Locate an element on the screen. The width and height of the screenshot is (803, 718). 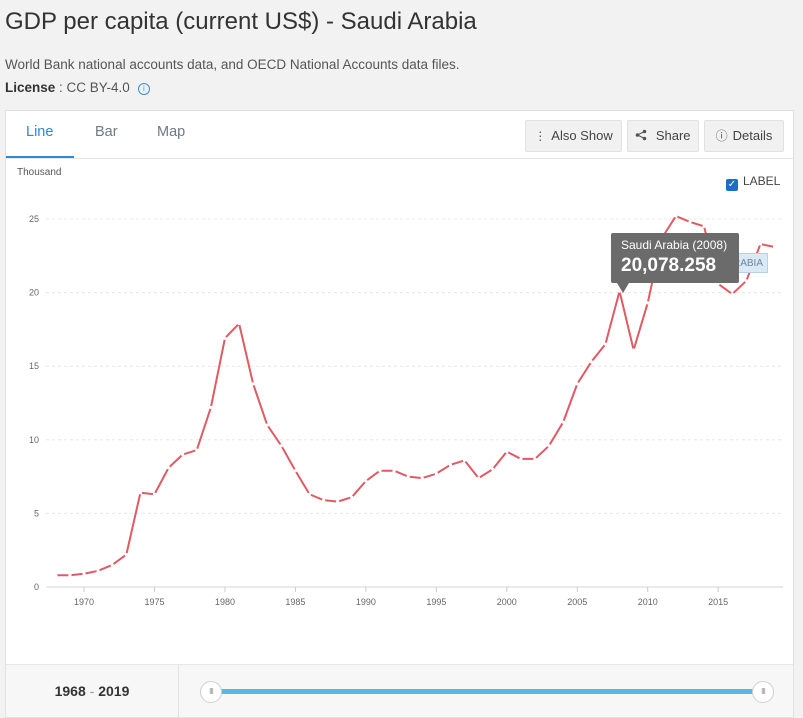
share-label: Share is located at coordinates (673, 135).